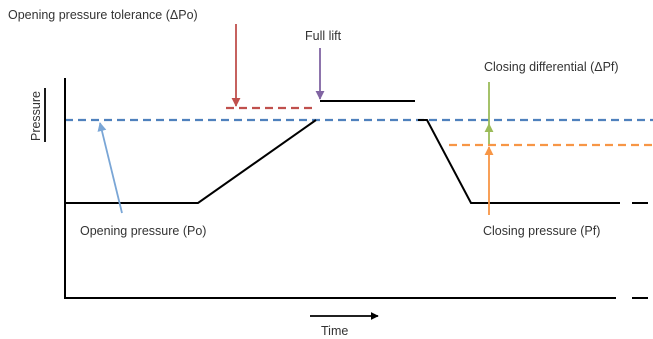  What do you see at coordinates (519, 161) in the screenshot?
I see `pressure-curve-fall` at bounding box center [519, 161].